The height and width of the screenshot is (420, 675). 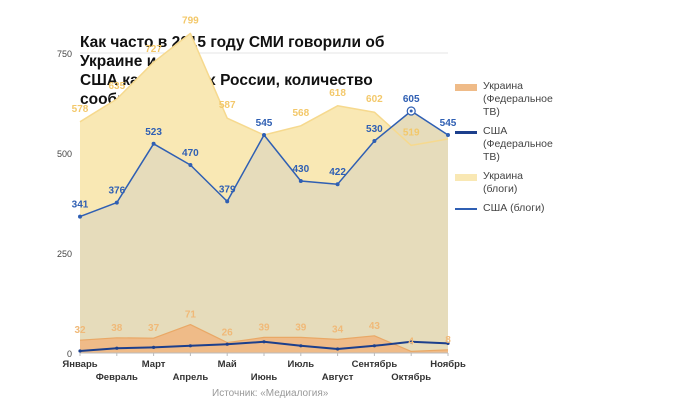 What do you see at coordinates (375, 326) in the screenshot?
I see `data-label-ukraine-tv: 43` at bounding box center [375, 326].